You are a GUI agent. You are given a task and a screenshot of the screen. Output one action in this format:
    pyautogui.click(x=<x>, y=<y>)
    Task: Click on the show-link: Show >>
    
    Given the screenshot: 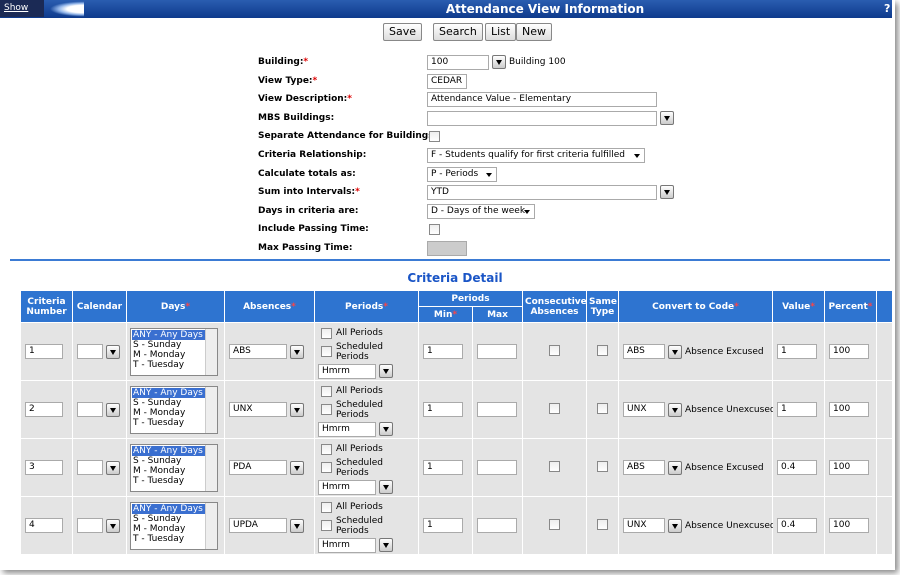 What is the action you would take?
    pyautogui.click(x=22, y=15)
    